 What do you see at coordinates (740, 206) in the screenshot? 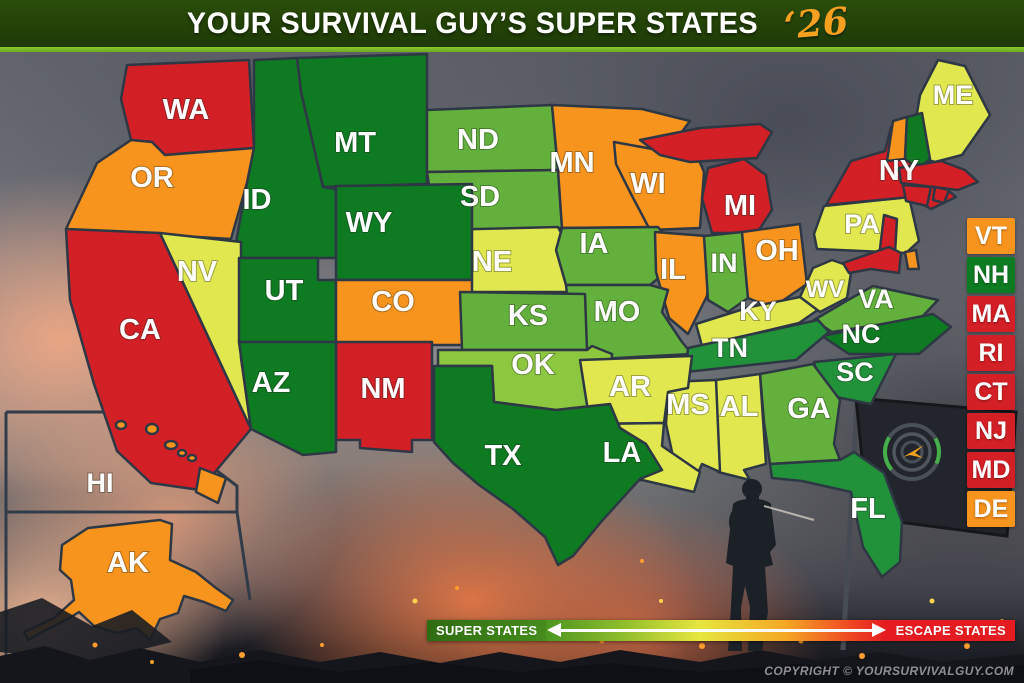
I see `state-label-mi: MI` at bounding box center [740, 206].